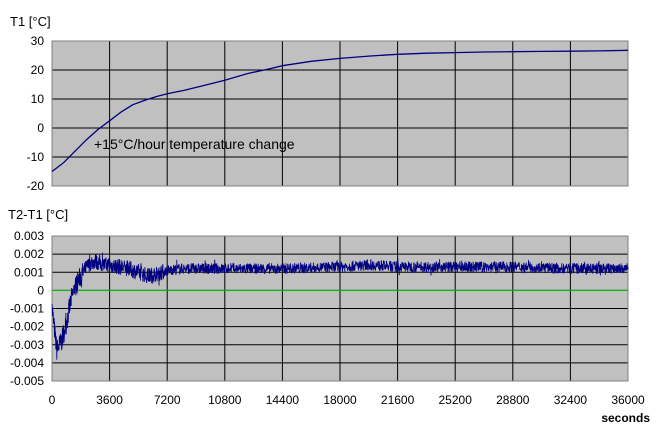 The width and height of the screenshot is (660, 439). Describe the element at coordinates (36, 157) in the screenshot. I see `y-tick-label: -10` at that location.